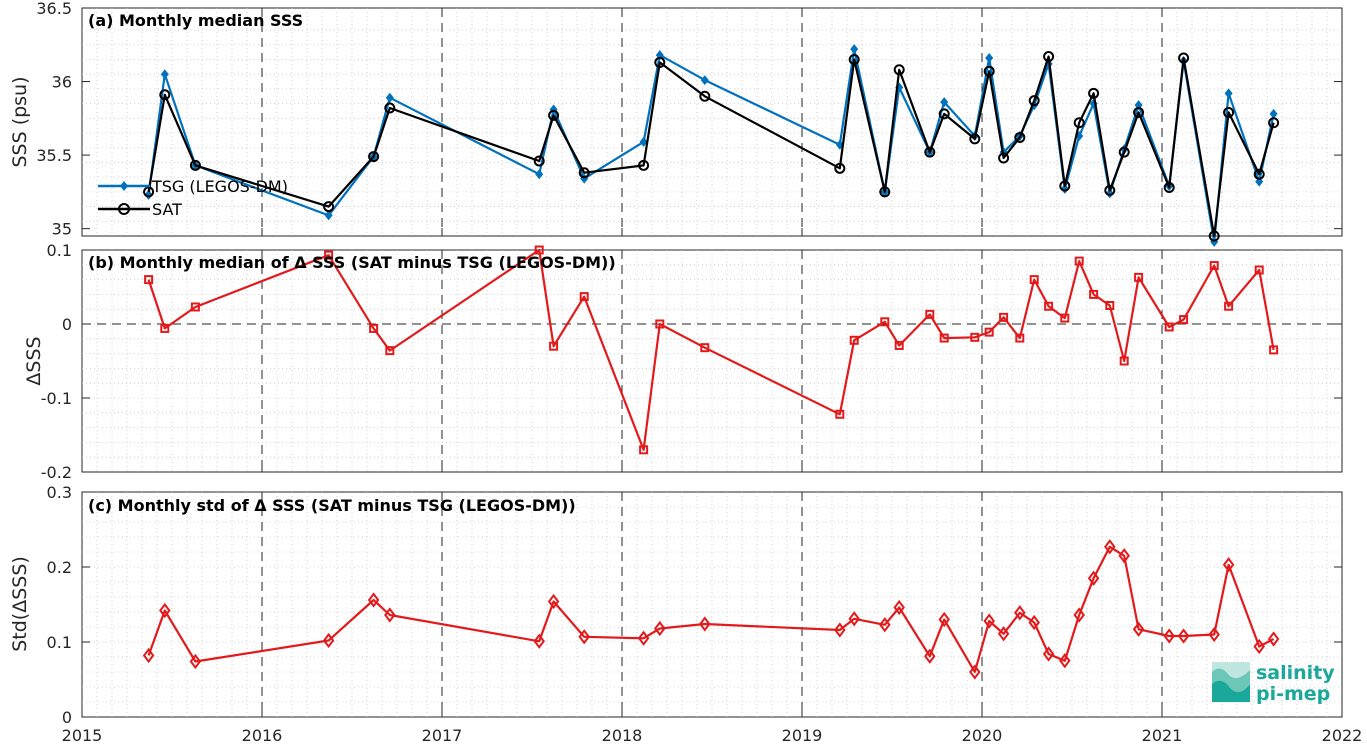 The image size is (1367, 745). I want to click on panel-a-ylabel: SSS (psu), so click(20, 121).